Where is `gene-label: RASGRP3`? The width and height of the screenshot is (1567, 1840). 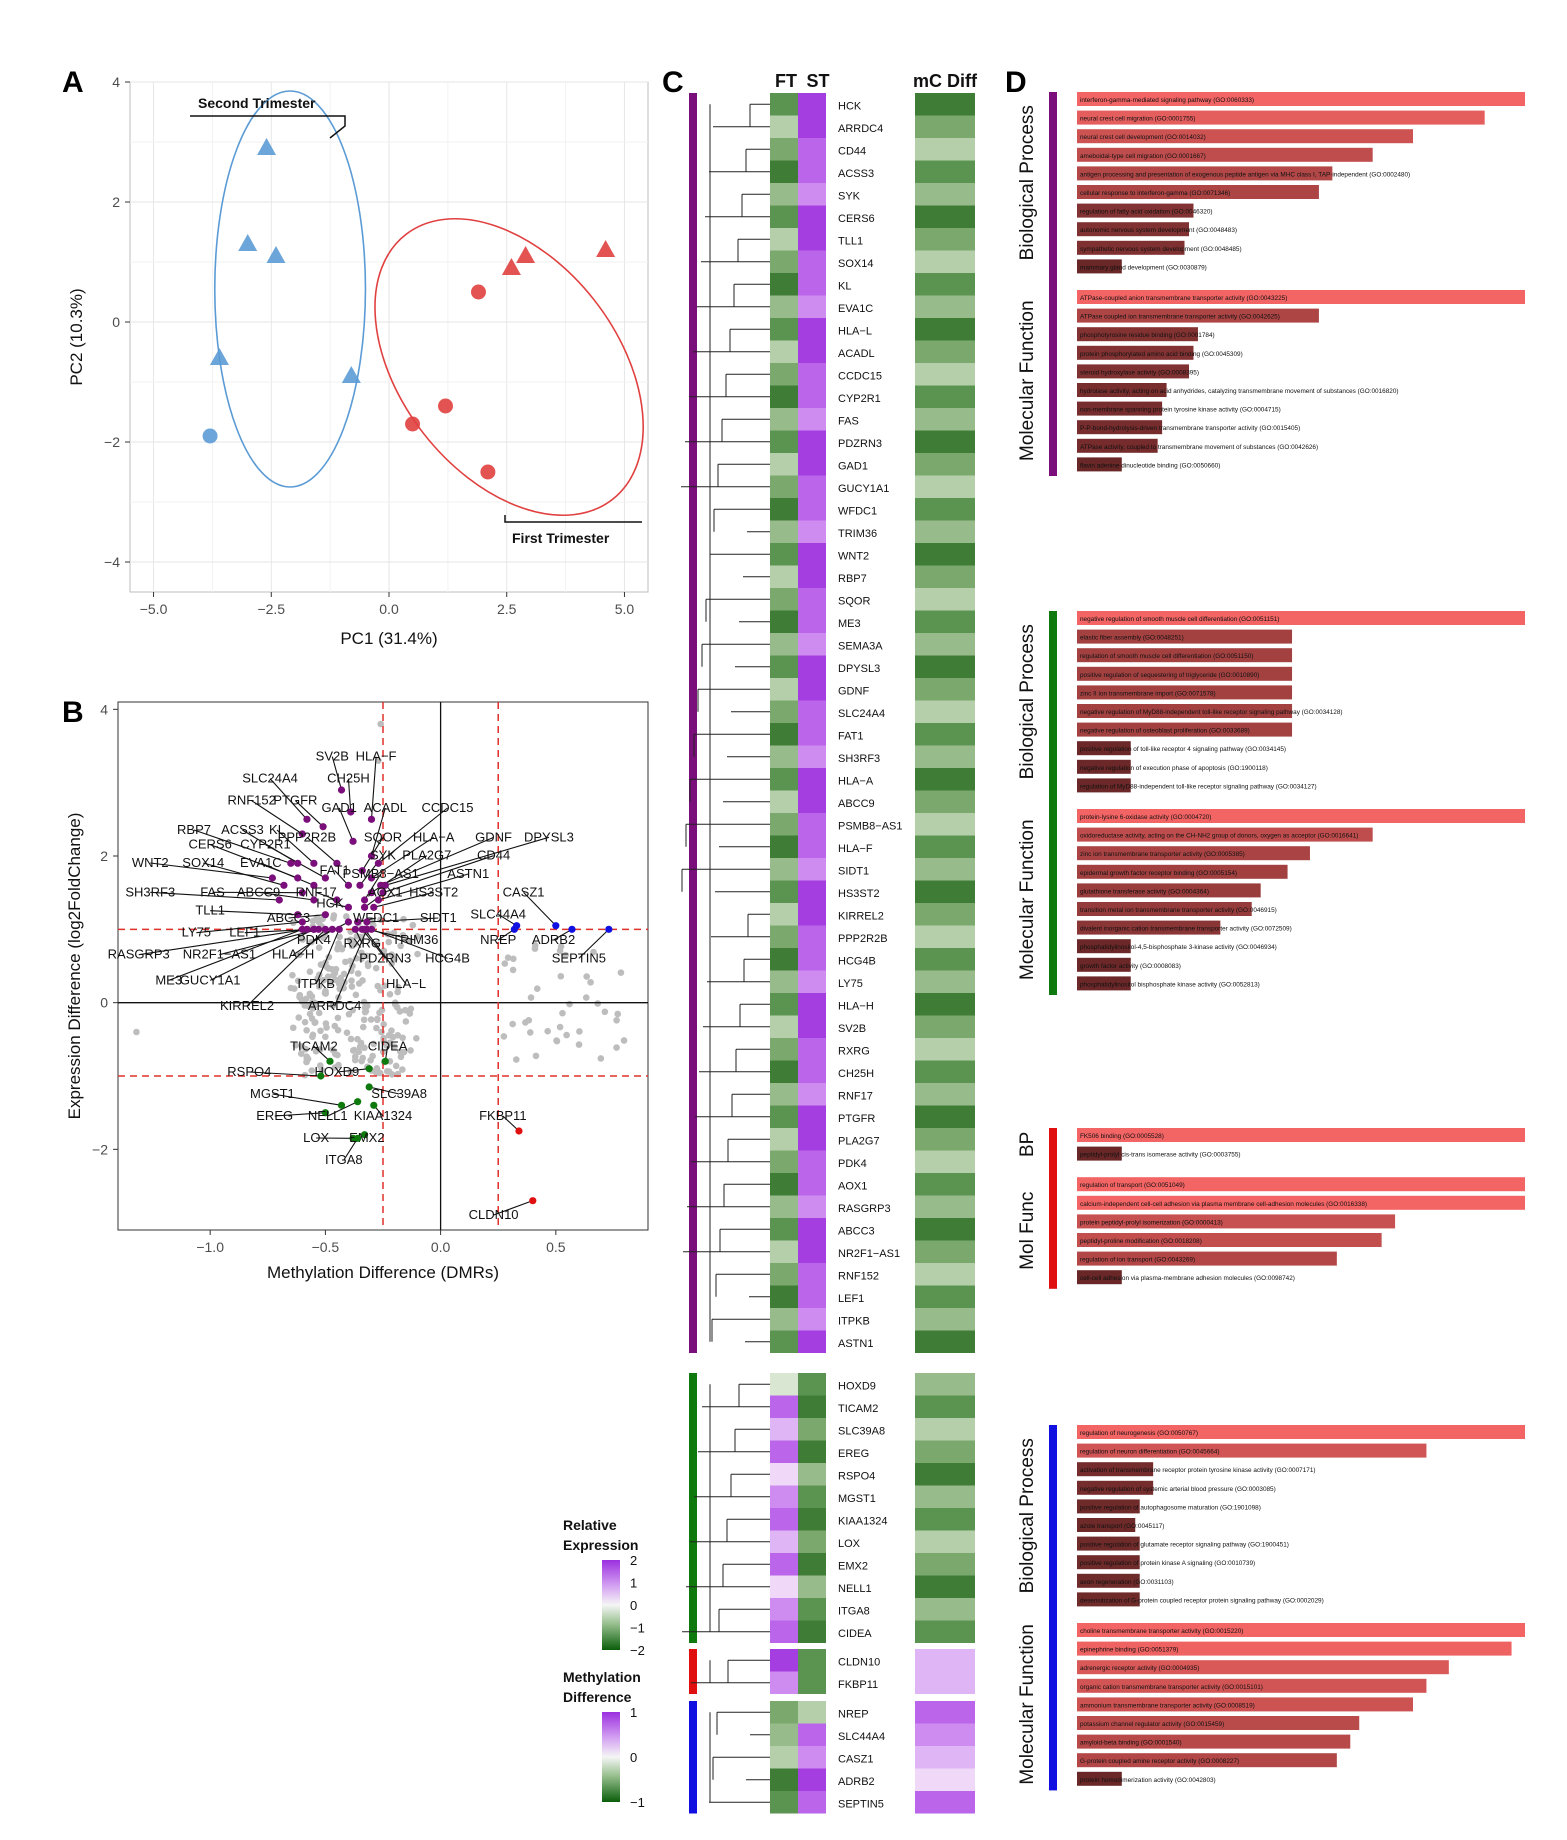 gene-label: RASGRP3 is located at coordinates (139, 954).